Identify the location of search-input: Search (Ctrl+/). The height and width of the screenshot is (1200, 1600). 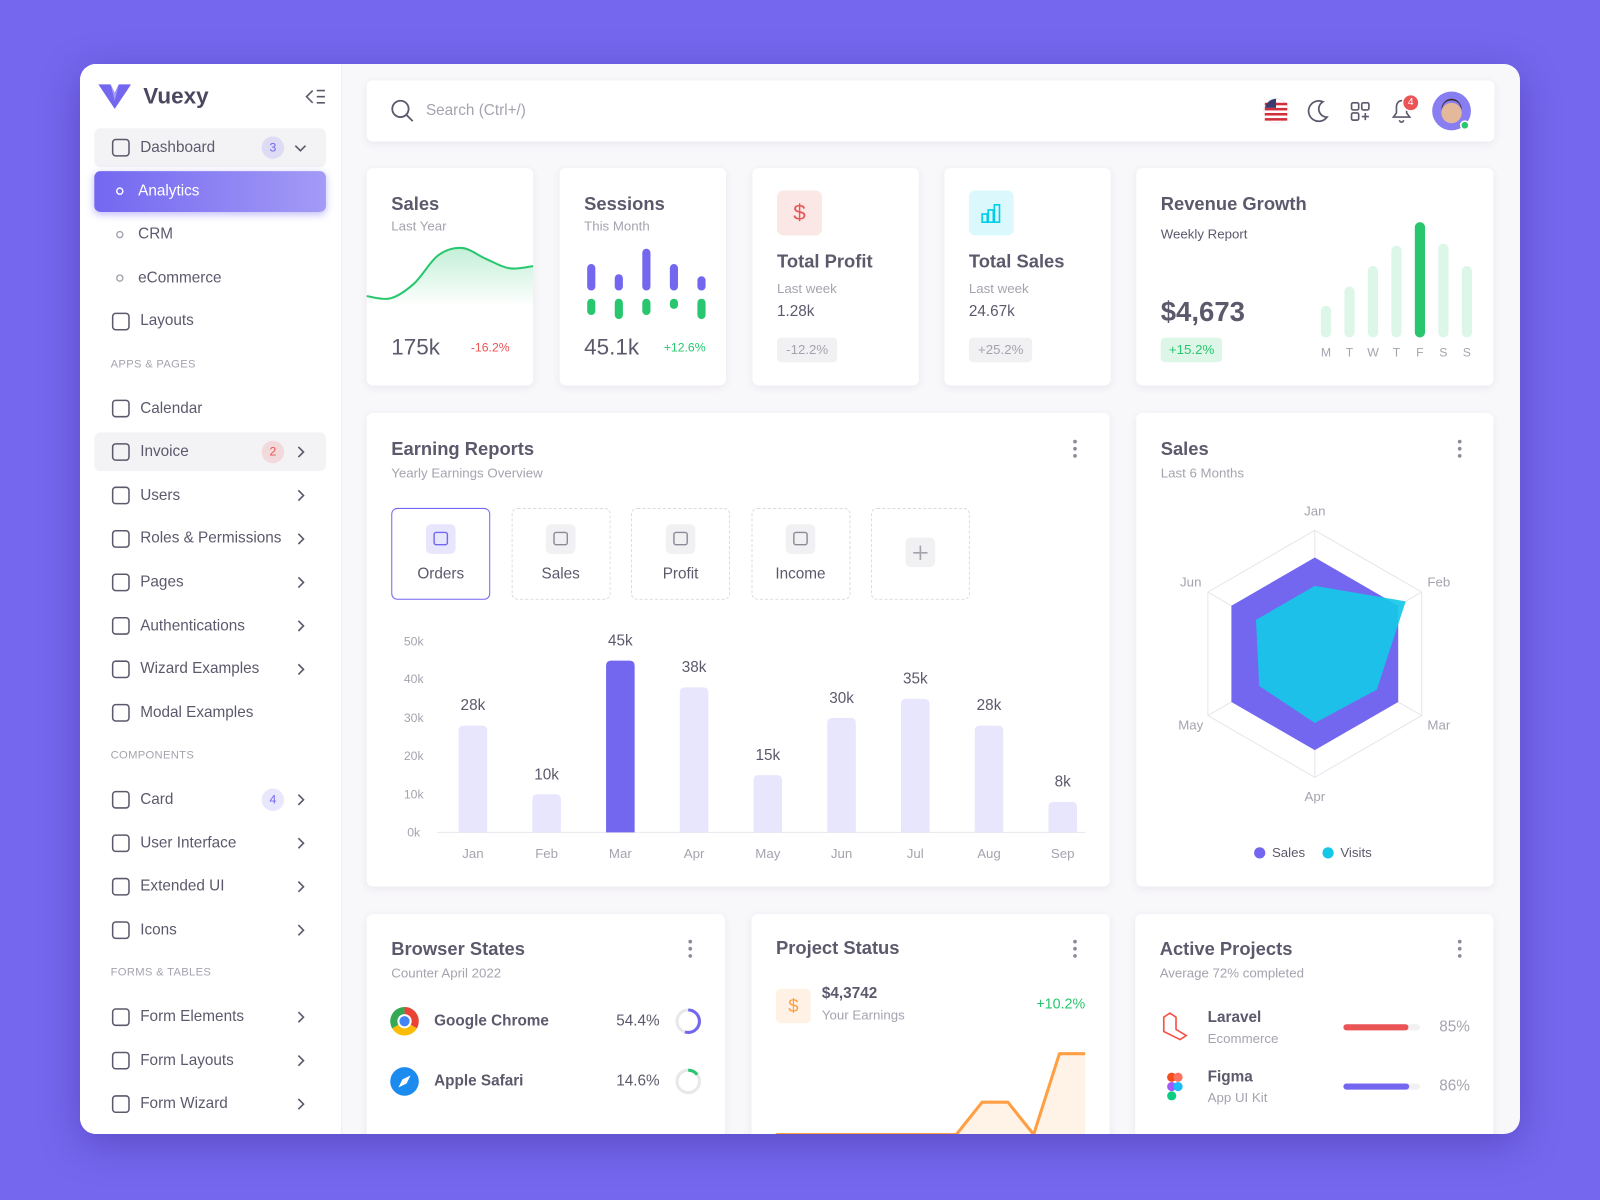
(475, 110).